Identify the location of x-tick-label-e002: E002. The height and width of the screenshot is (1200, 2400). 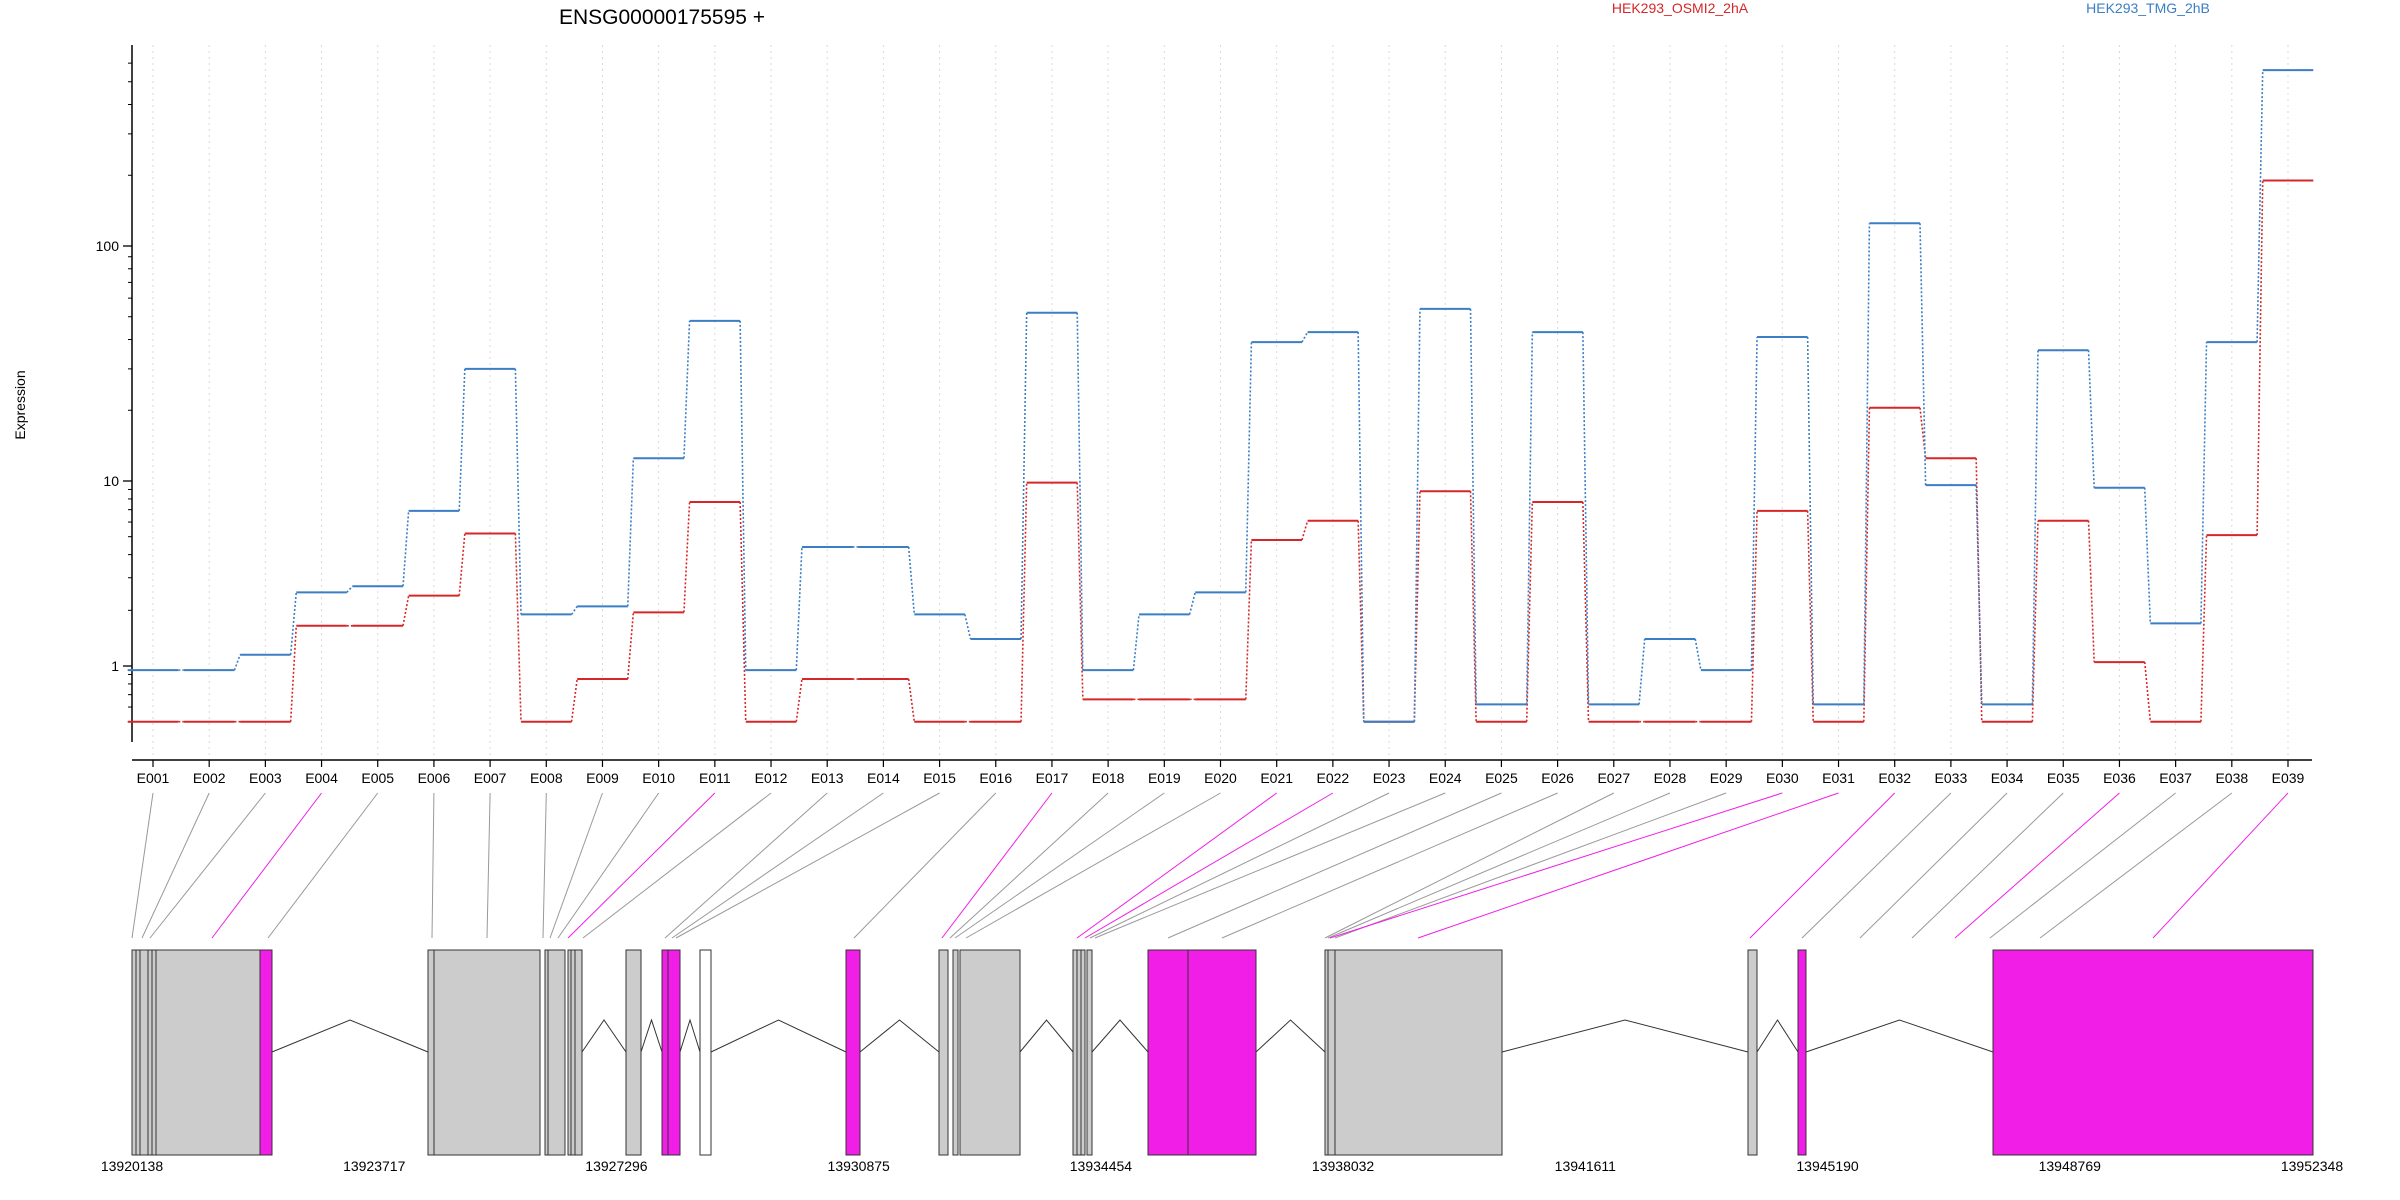
(209, 778).